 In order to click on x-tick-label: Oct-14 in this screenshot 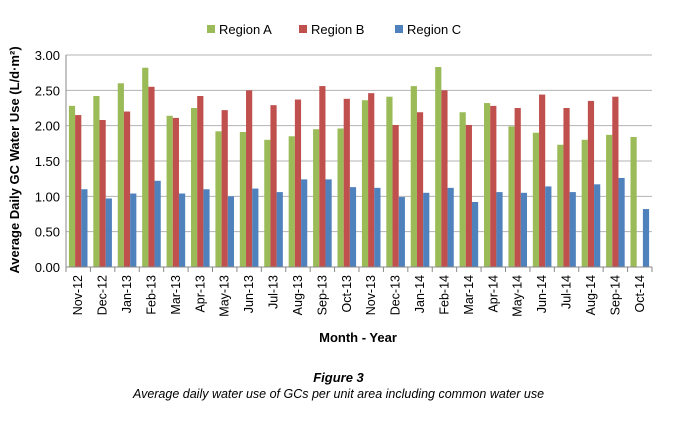, I will do `click(640, 294)`.